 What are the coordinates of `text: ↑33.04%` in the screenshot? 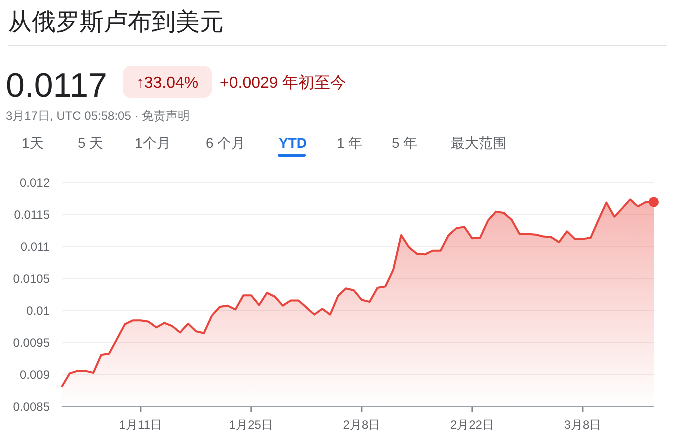 It's located at (167, 83).